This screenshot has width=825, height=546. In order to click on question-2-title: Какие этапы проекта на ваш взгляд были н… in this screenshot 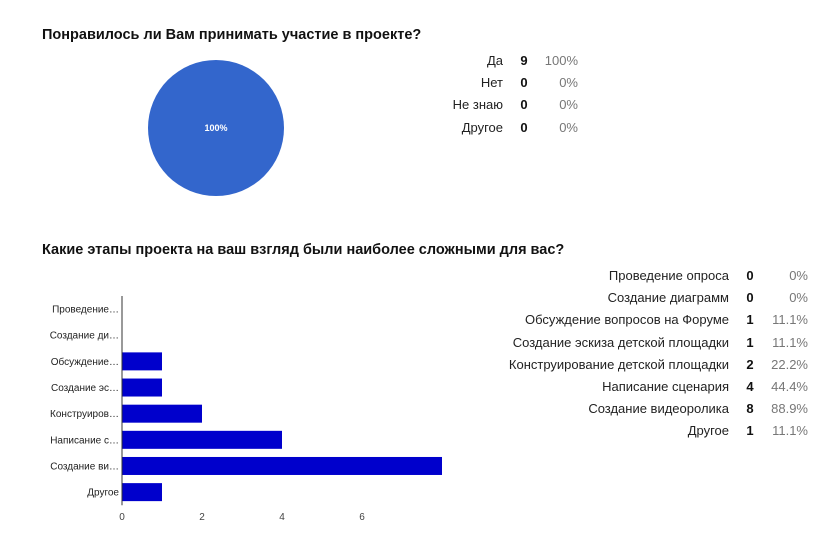, I will do `click(303, 250)`.